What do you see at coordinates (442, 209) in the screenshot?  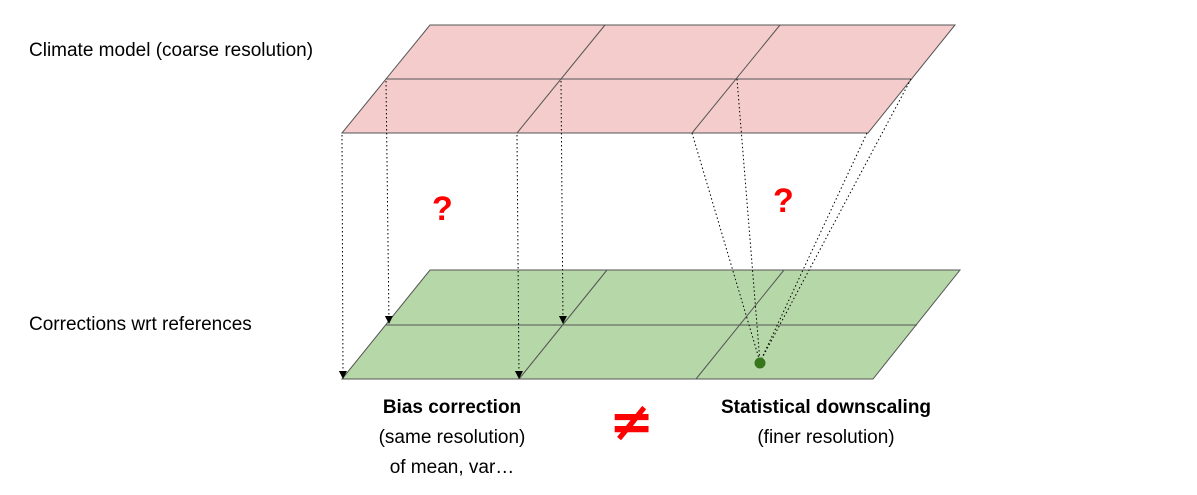 I see `bias-question-mark: ?` at bounding box center [442, 209].